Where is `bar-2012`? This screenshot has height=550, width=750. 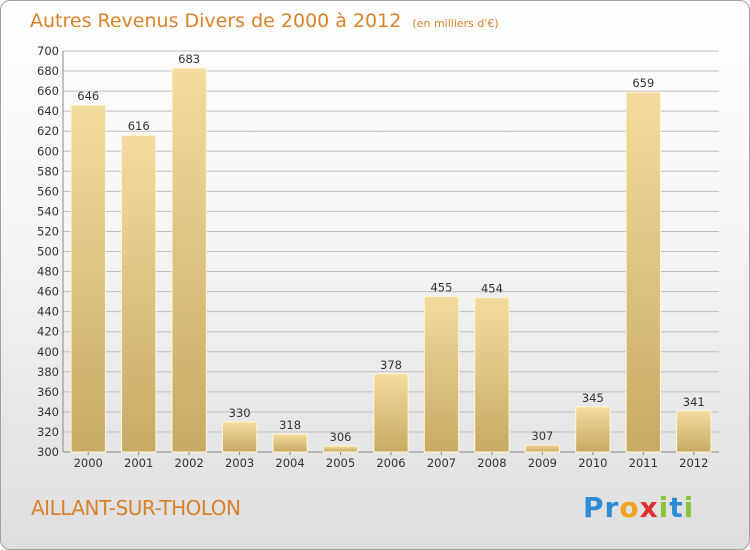 bar-2012 is located at coordinates (694, 431).